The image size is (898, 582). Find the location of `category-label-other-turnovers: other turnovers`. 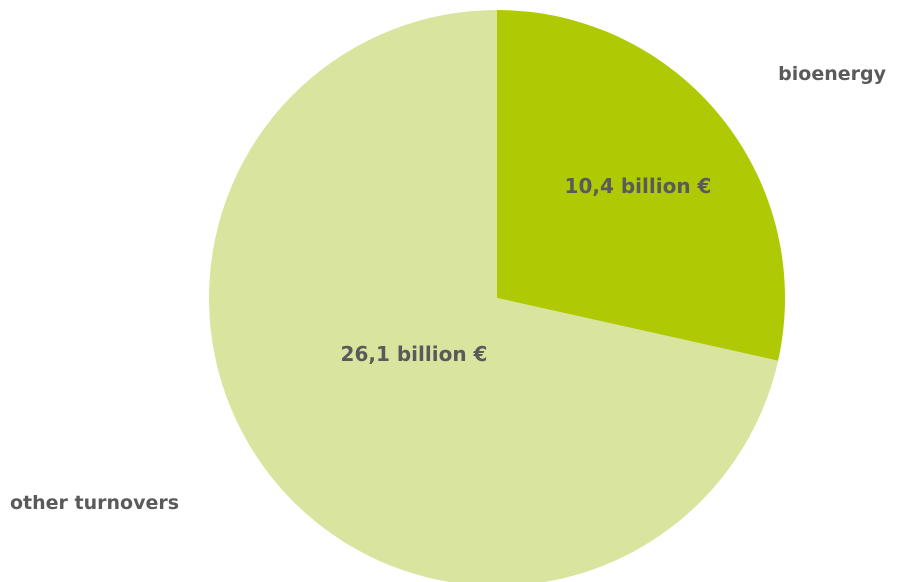

category-label-other-turnovers: other turnovers is located at coordinates (94, 503).